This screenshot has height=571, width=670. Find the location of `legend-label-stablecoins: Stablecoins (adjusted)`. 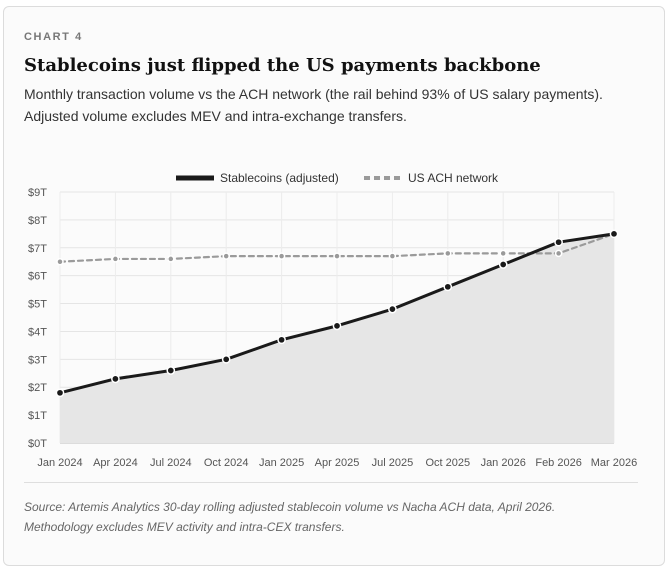

legend-label-stablecoins: Stablecoins (adjusted) is located at coordinates (279, 178).